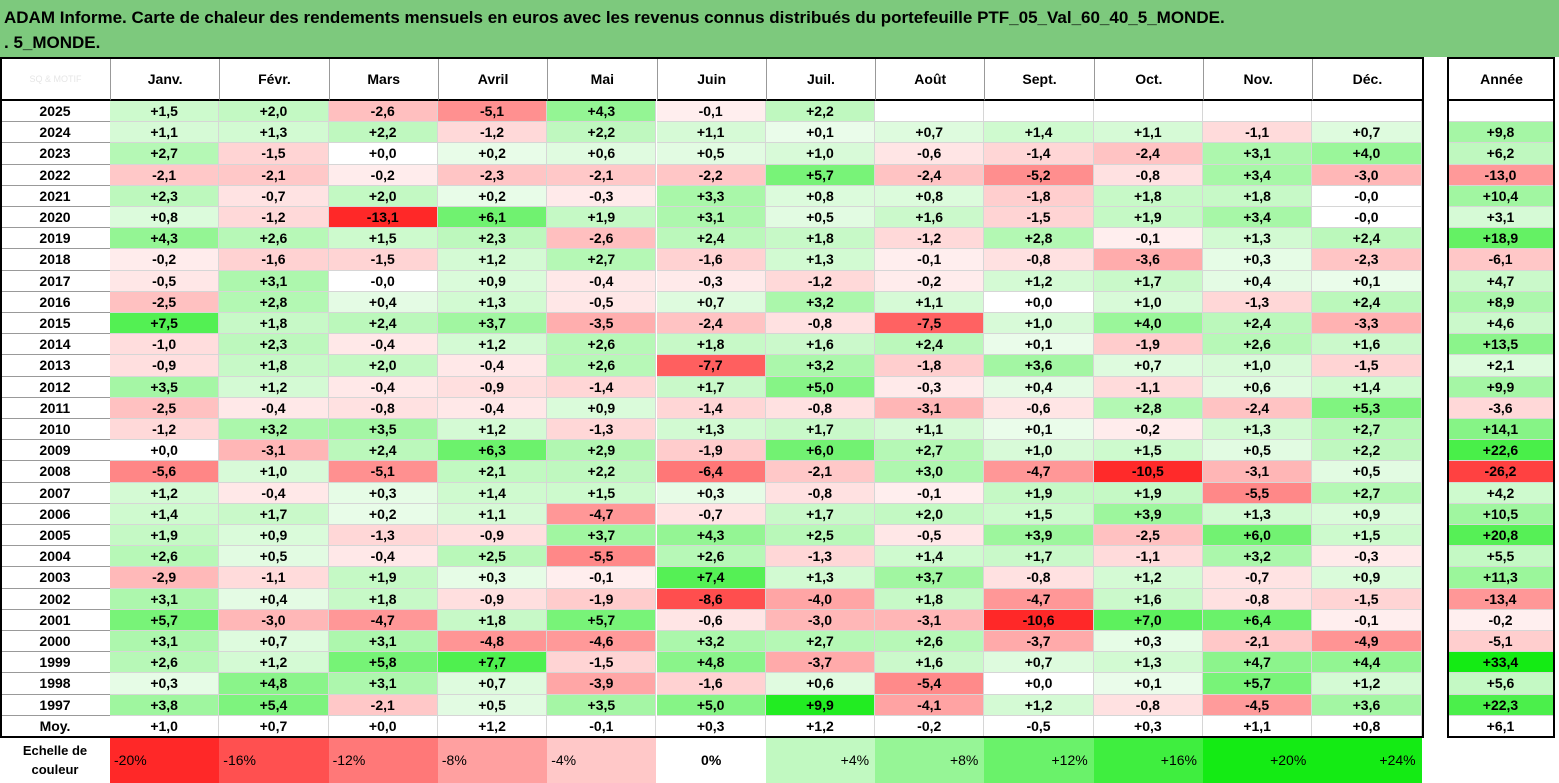  Describe the element at coordinates (930, 281) in the screenshot. I see `heatmap-cell: -0,2` at that location.